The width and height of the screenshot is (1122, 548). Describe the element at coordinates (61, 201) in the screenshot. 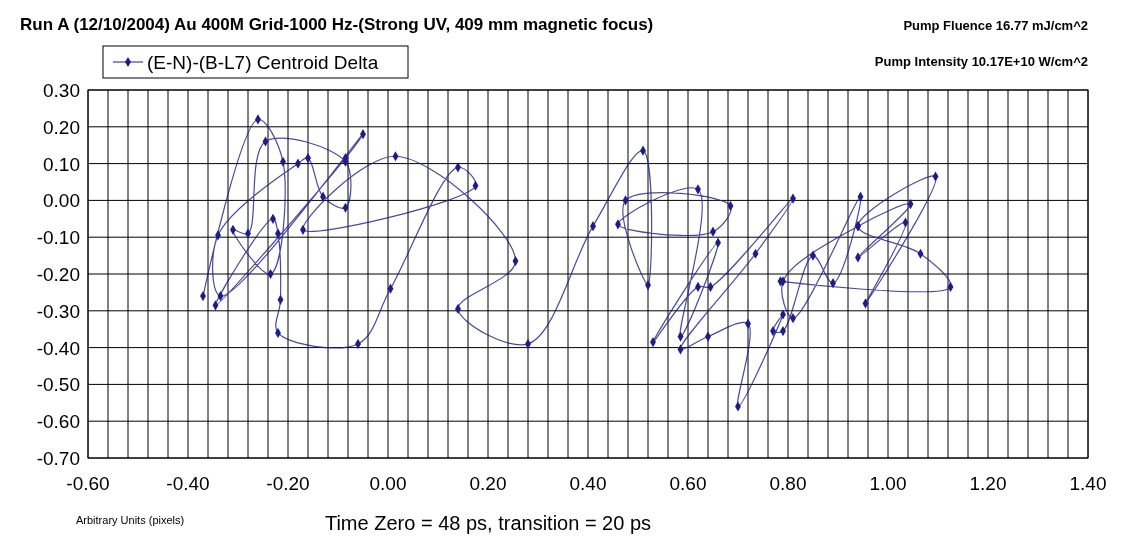

I see `y-tick-label: 0.00` at that location.